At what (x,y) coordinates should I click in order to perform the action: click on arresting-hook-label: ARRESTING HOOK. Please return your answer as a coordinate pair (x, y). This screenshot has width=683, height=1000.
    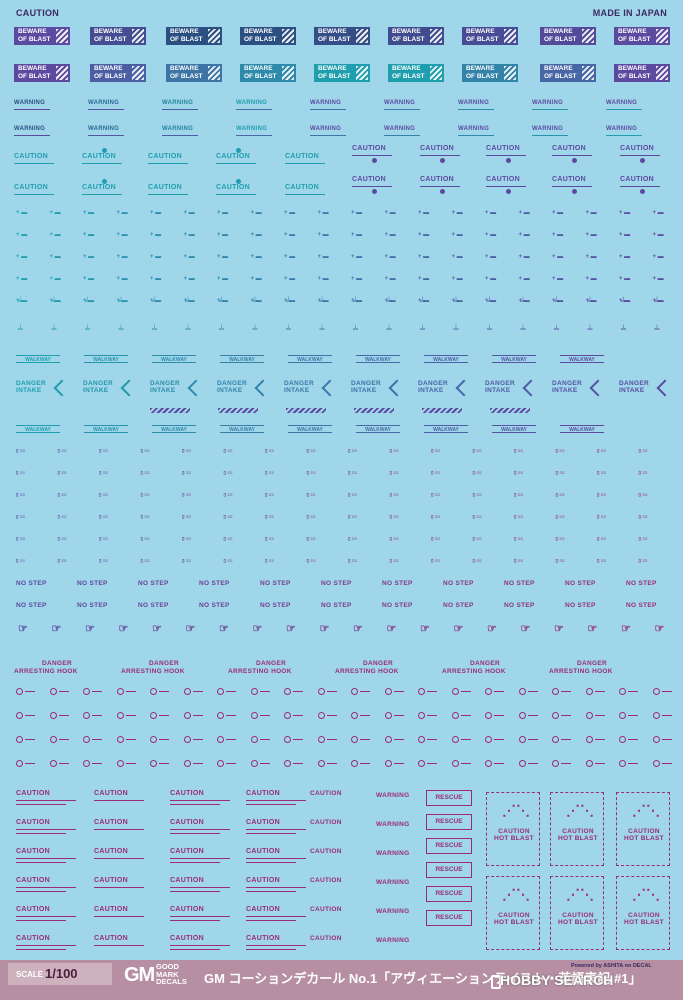
    Looking at the image, I should click on (153, 671).